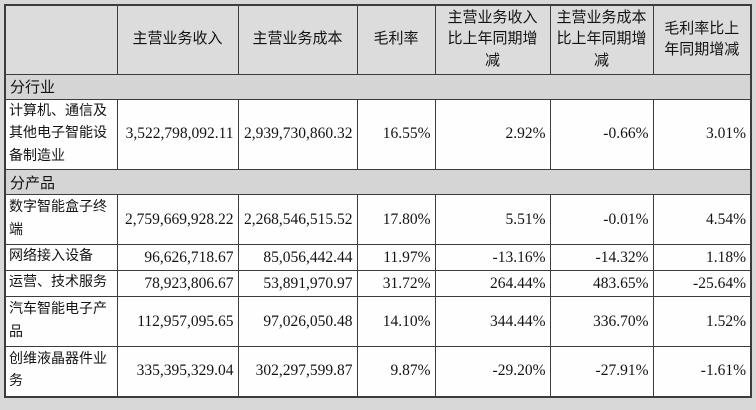 The width and height of the screenshot is (756, 410). What do you see at coordinates (492, 372) in the screenshot?
I see `cell-revenue-yoy: -29.20%` at bounding box center [492, 372].